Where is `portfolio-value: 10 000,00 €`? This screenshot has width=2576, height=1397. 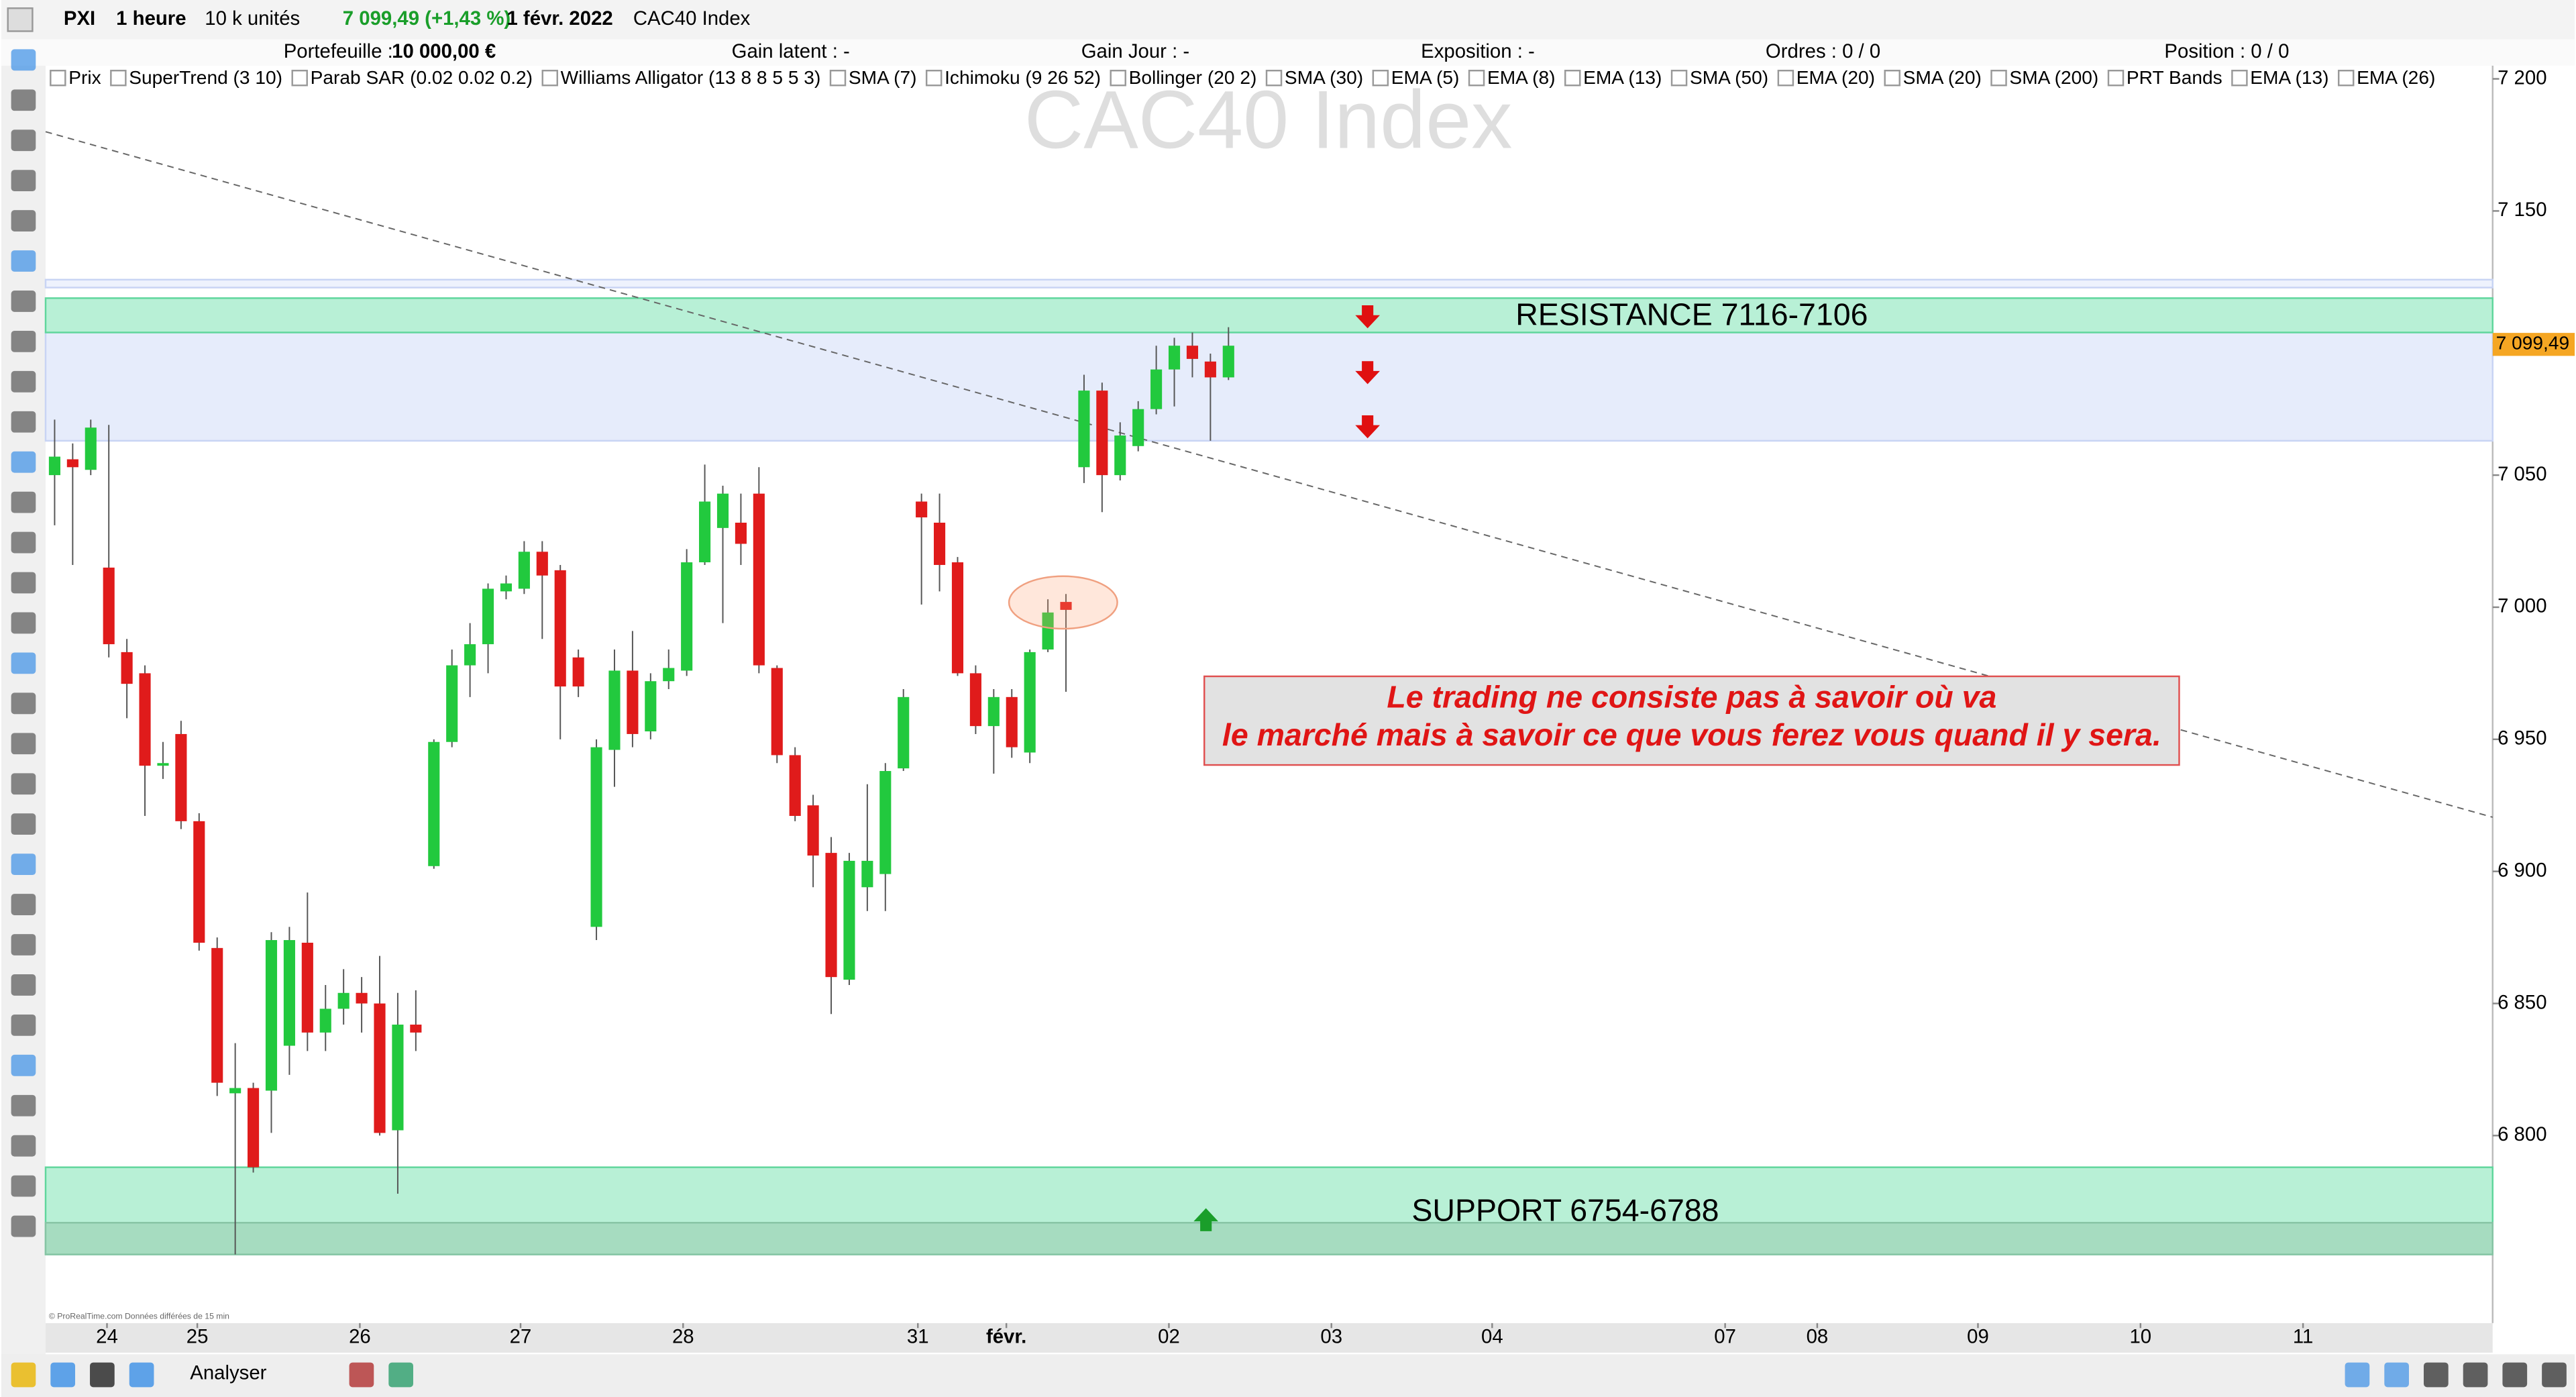 portfolio-value: 10 000,00 € is located at coordinates (444, 51).